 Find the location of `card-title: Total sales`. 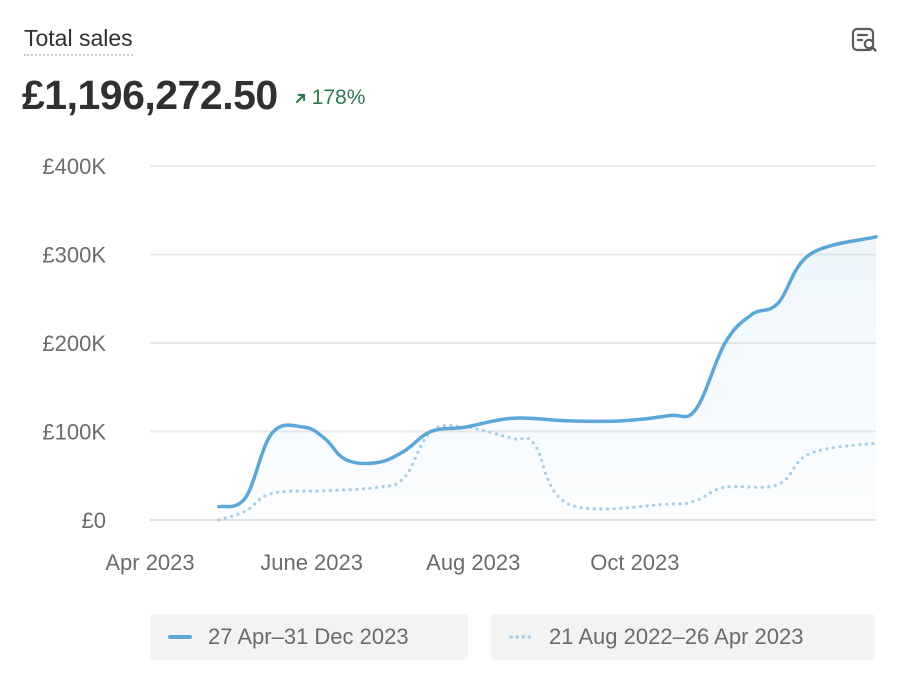

card-title: Total sales is located at coordinates (78, 40).